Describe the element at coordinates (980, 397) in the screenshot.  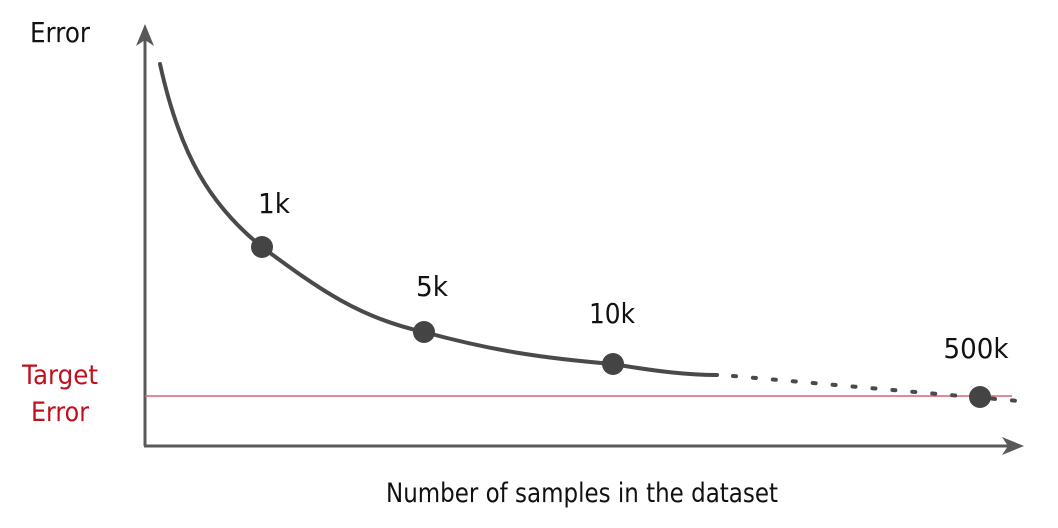
I see `data-point-500k` at that location.